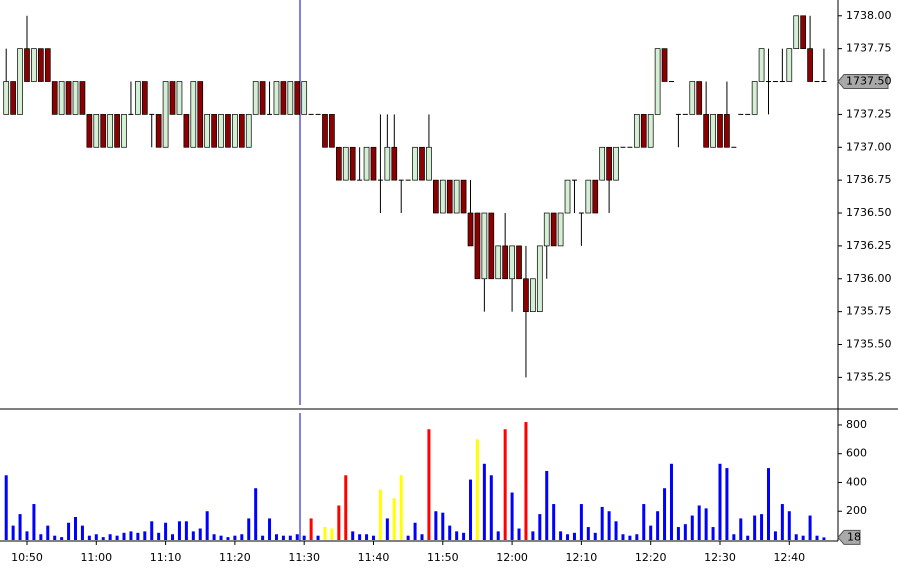 The width and height of the screenshot is (898, 571). What do you see at coordinates (869, 376) in the screenshot?
I see `y-tick-label: 1735.25` at bounding box center [869, 376].